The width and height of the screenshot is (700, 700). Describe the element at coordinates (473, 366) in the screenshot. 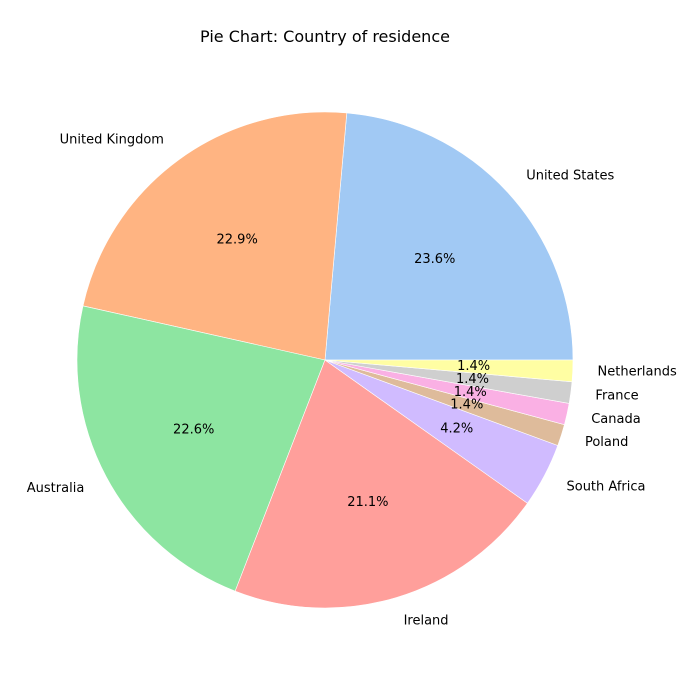

I see `percent-label-netherlands: 1.4%` at that location.